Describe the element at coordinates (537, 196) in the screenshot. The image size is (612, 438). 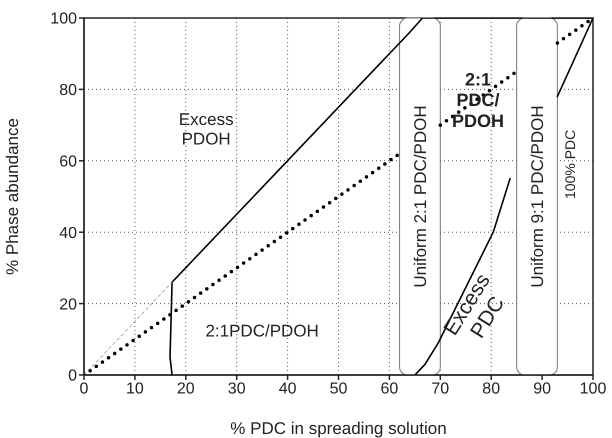
I see `band-label: Uniform 9:1 PDC/PDOH` at that location.